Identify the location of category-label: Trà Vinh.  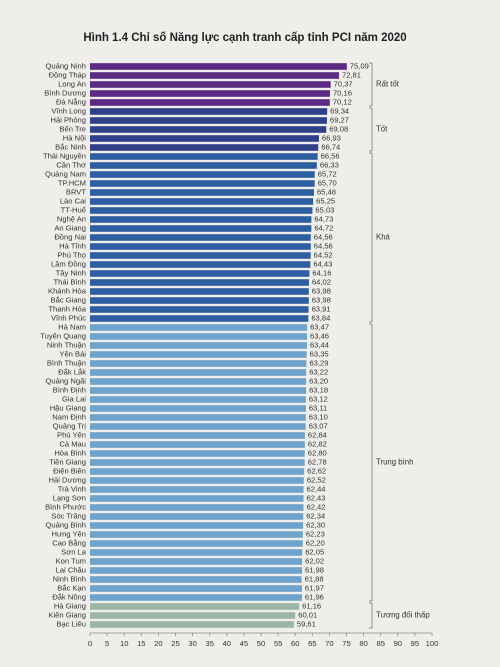
(72, 489).